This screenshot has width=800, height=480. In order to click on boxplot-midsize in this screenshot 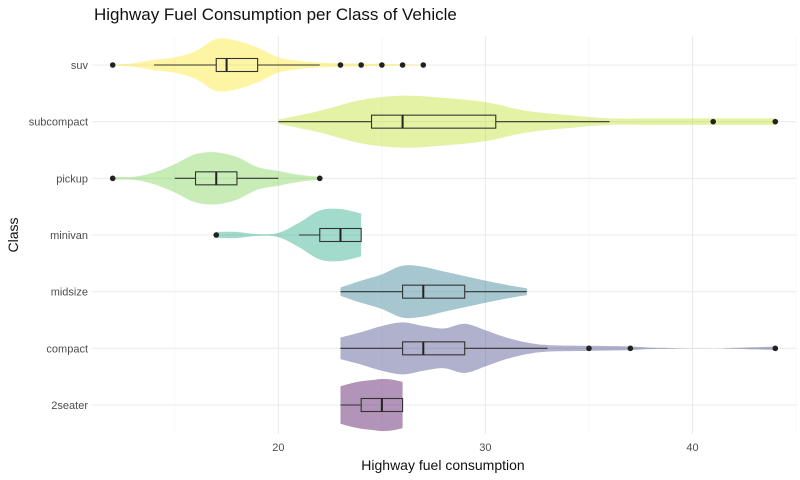, I will do `click(433, 291)`.